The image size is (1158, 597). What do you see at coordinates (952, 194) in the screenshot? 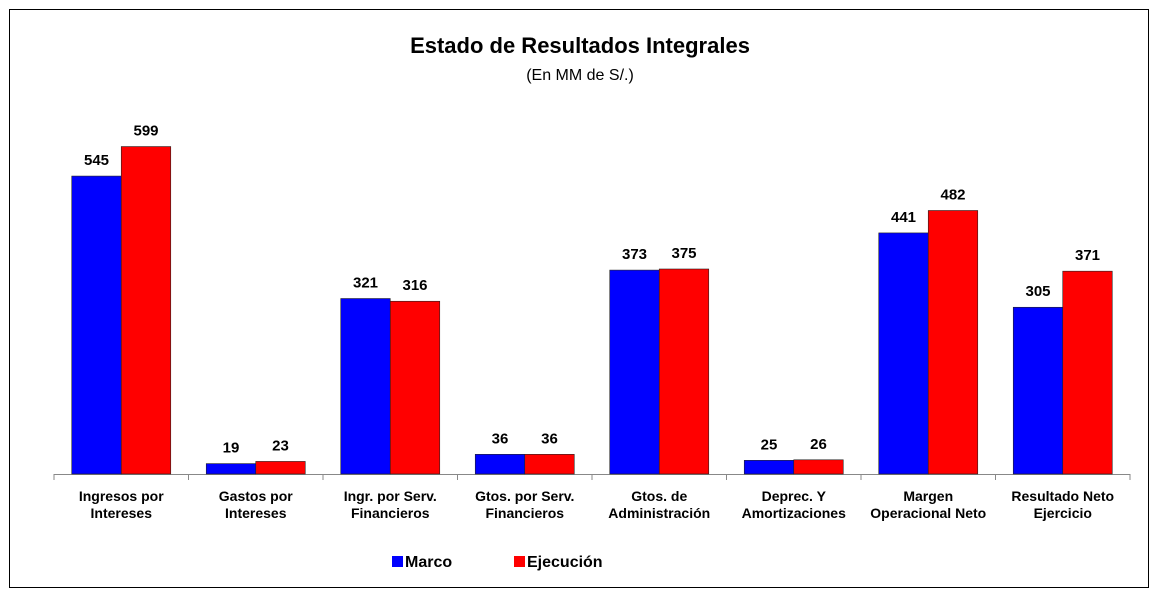
I see `value-label: 482` at bounding box center [952, 194].